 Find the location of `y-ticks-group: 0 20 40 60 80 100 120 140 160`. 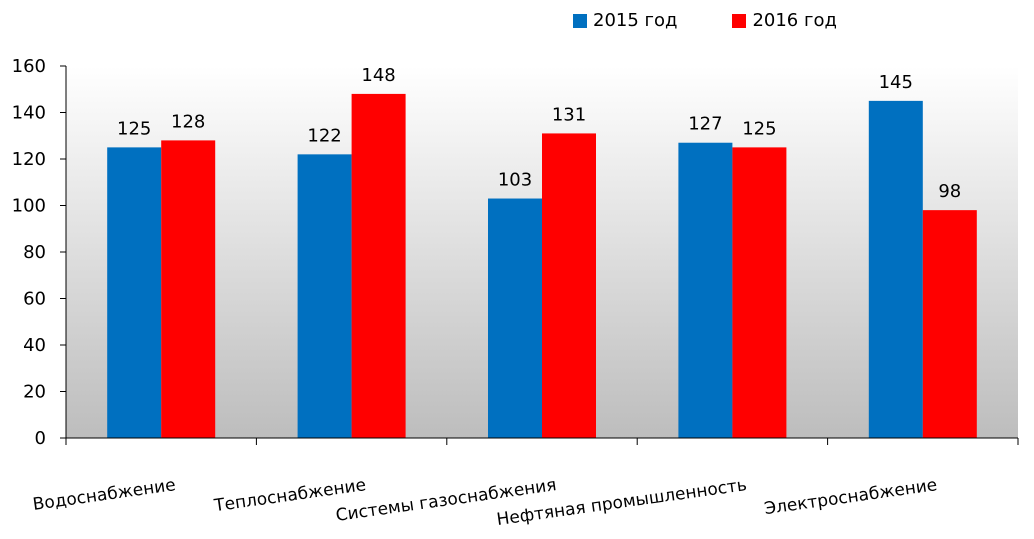

y-ticks-group: 0 20 40 60 80 100 120 140 160 is located at coordinates (39, 252).